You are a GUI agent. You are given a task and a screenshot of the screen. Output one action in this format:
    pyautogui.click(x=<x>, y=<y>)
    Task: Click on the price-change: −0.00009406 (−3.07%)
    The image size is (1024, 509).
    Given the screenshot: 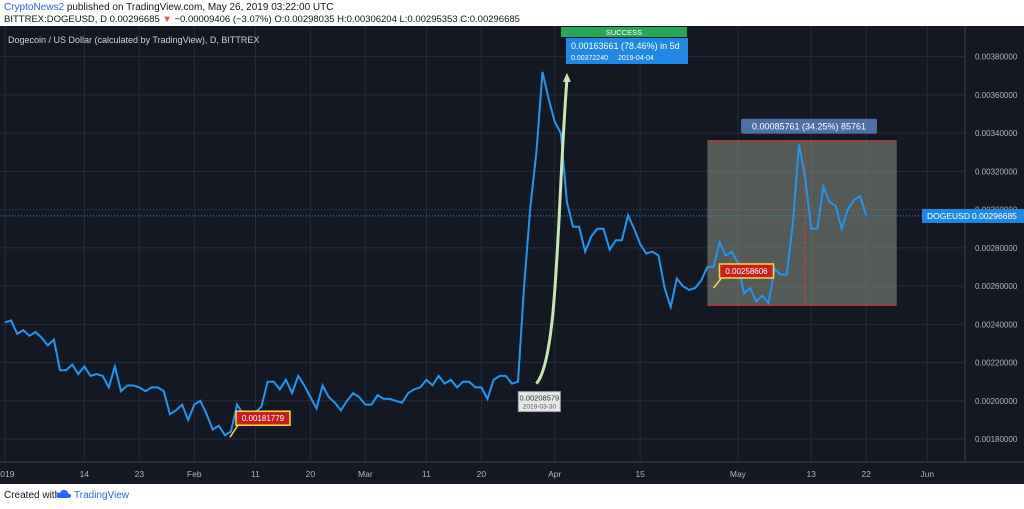 What is the action you would take?
    pyautogui.click(x=223, y=19)
    